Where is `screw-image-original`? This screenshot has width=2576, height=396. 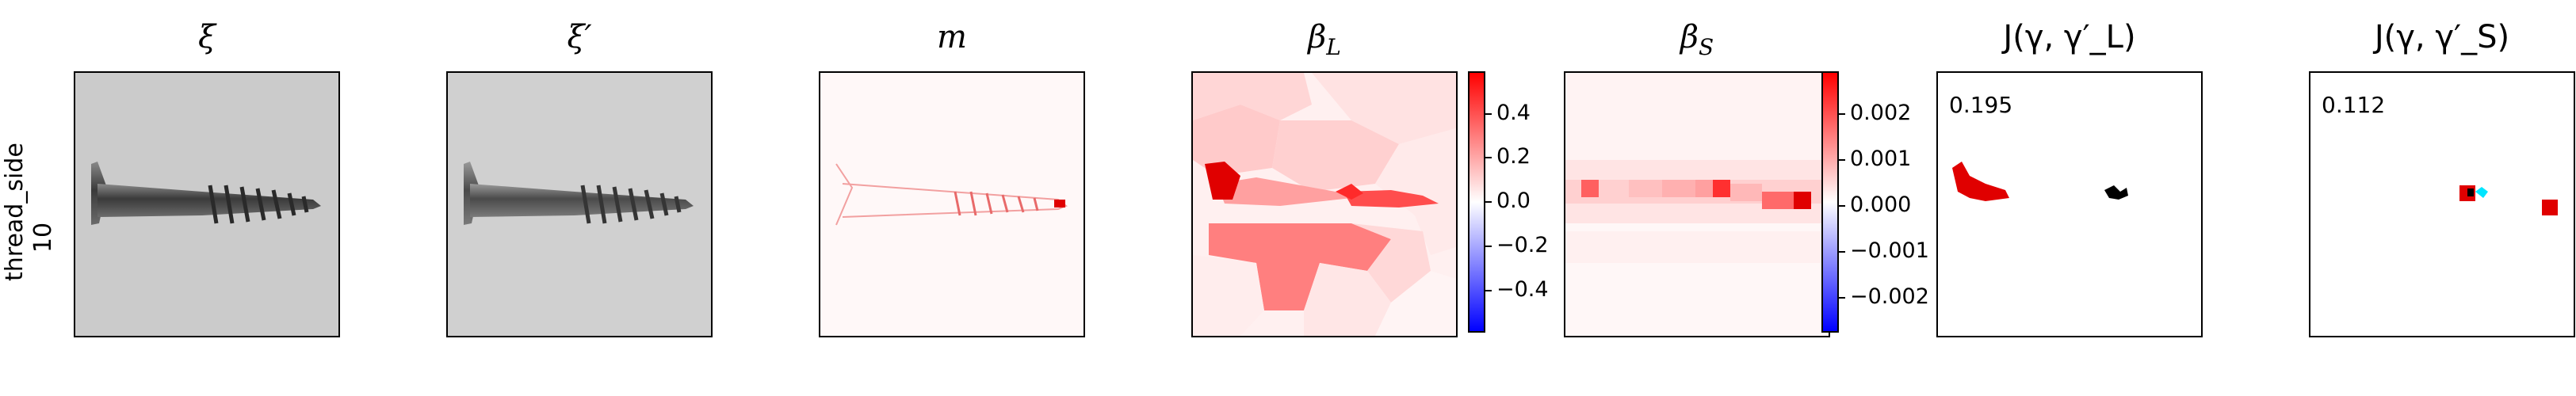 screw-image-original is located at coordinates (206, 204).